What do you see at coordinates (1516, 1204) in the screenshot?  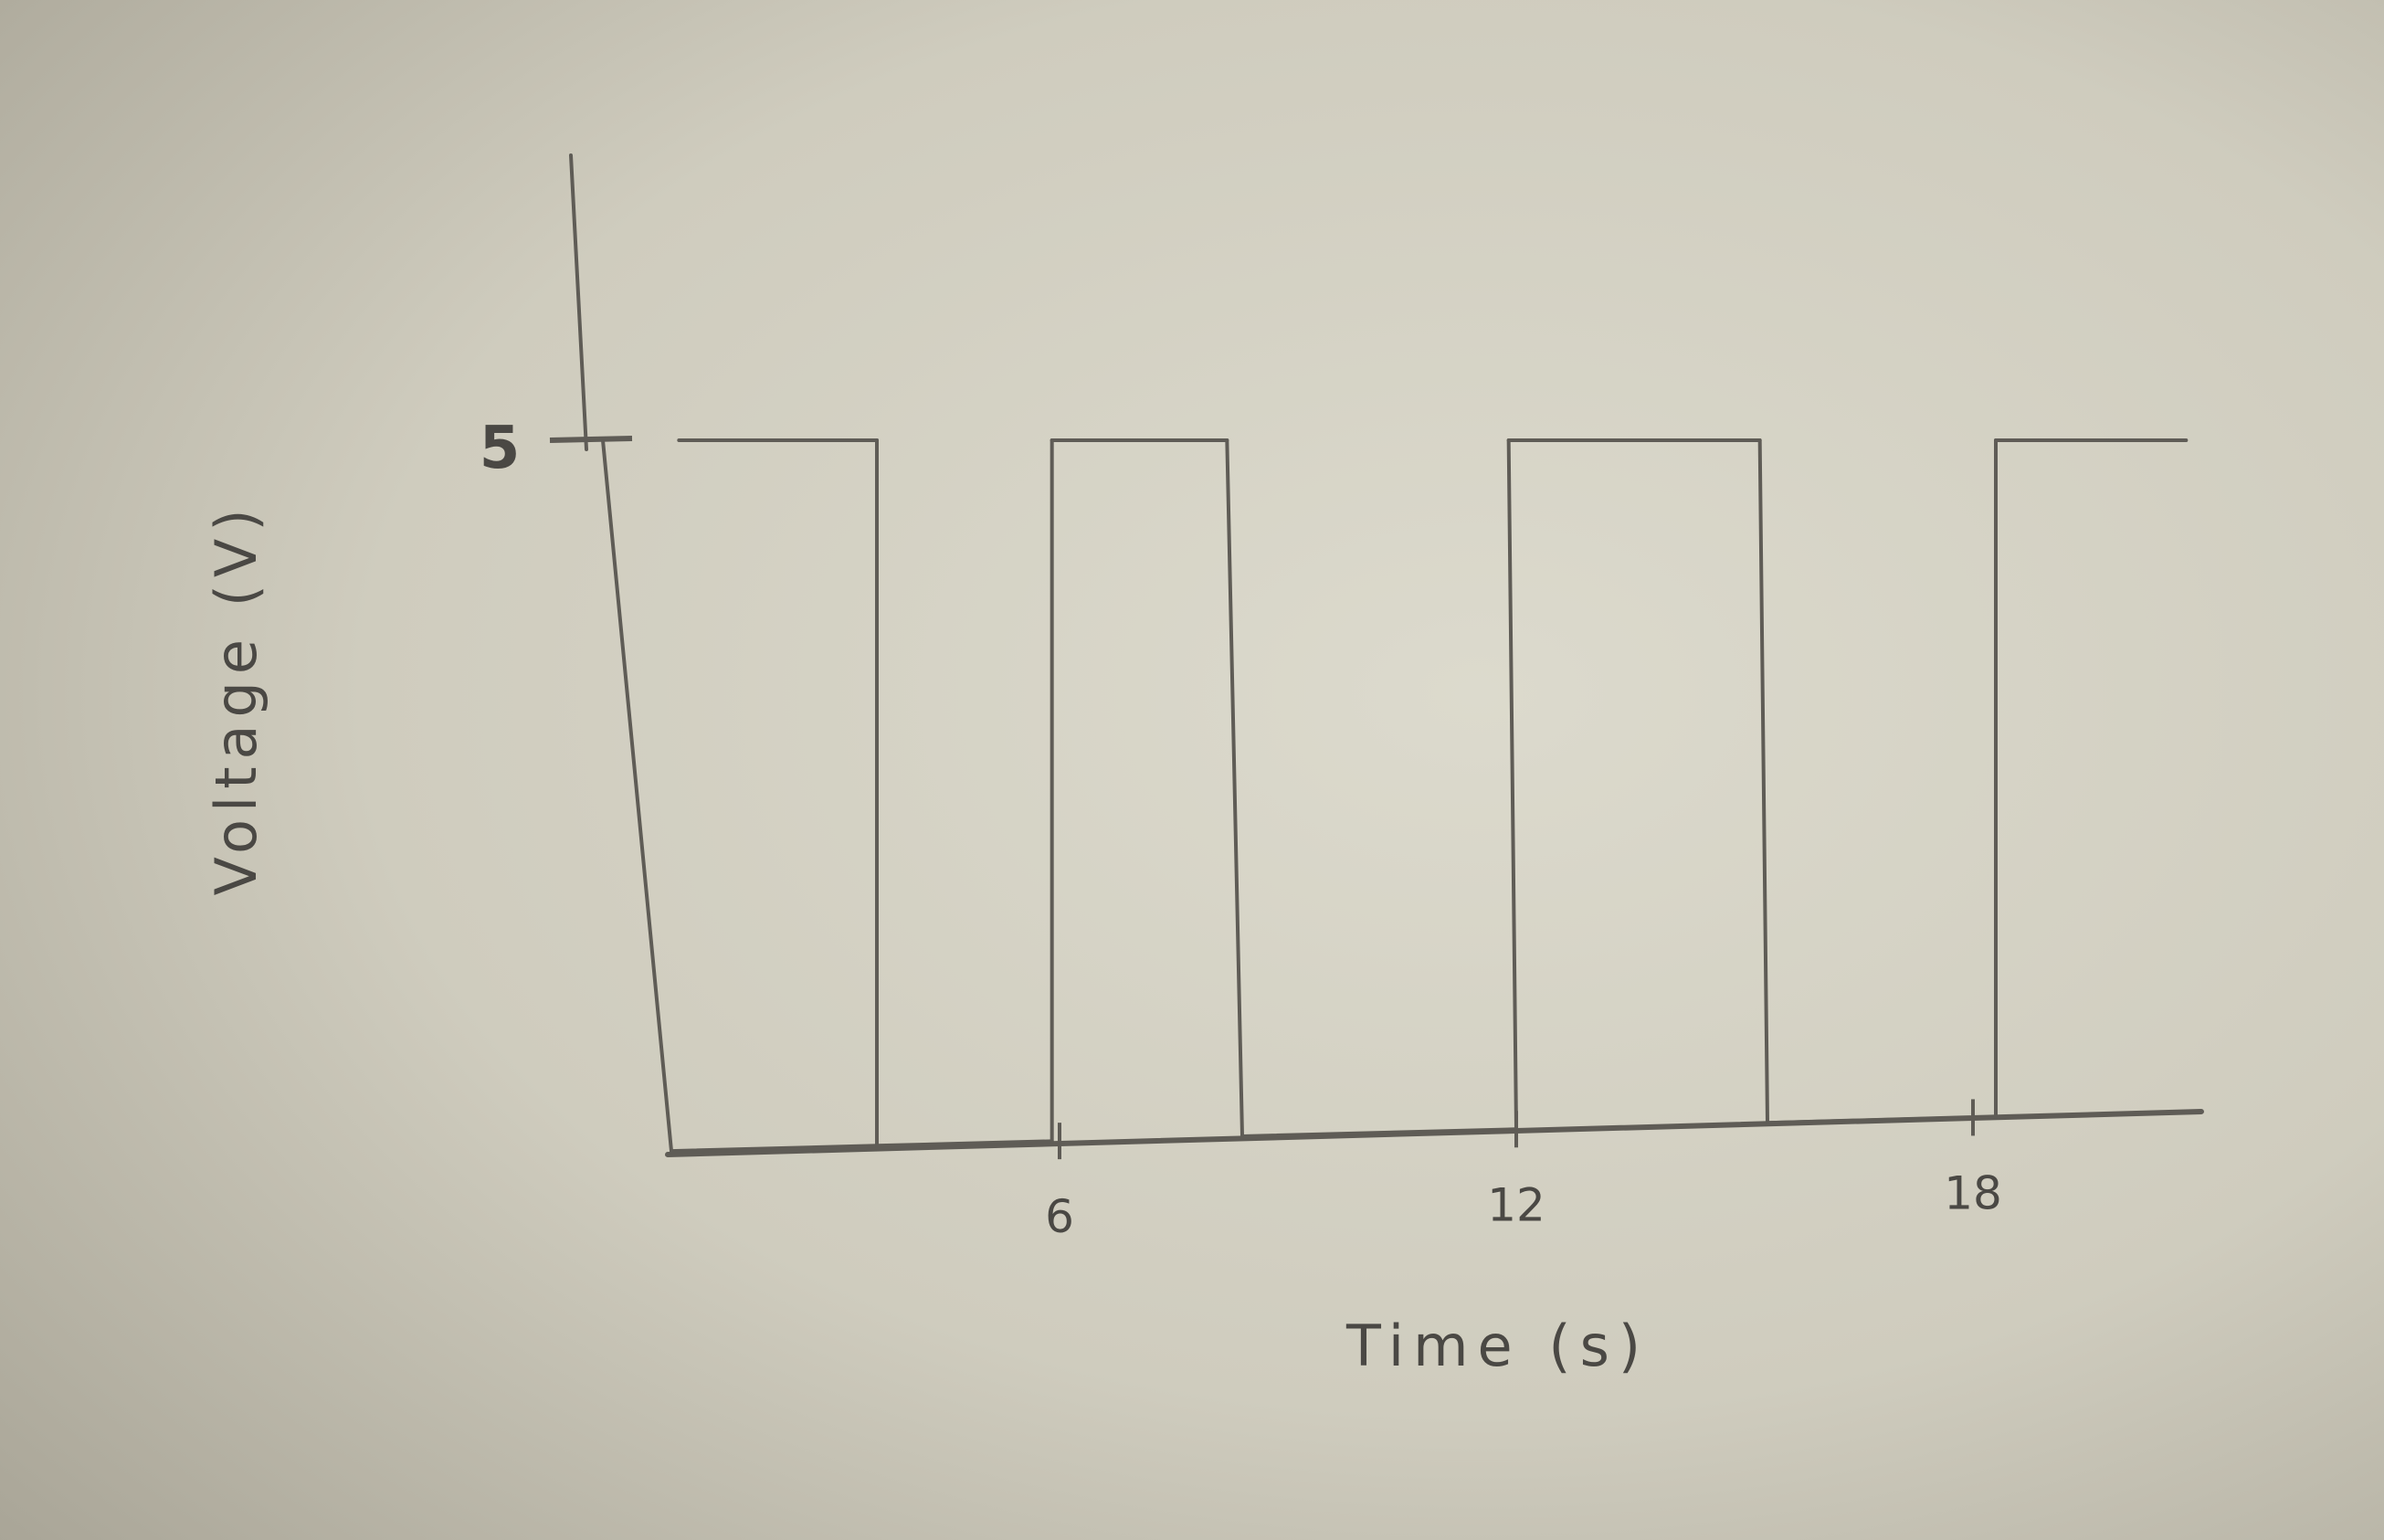 I see `x-tick-label-12: 12` at bounding box center [1516, 1204].